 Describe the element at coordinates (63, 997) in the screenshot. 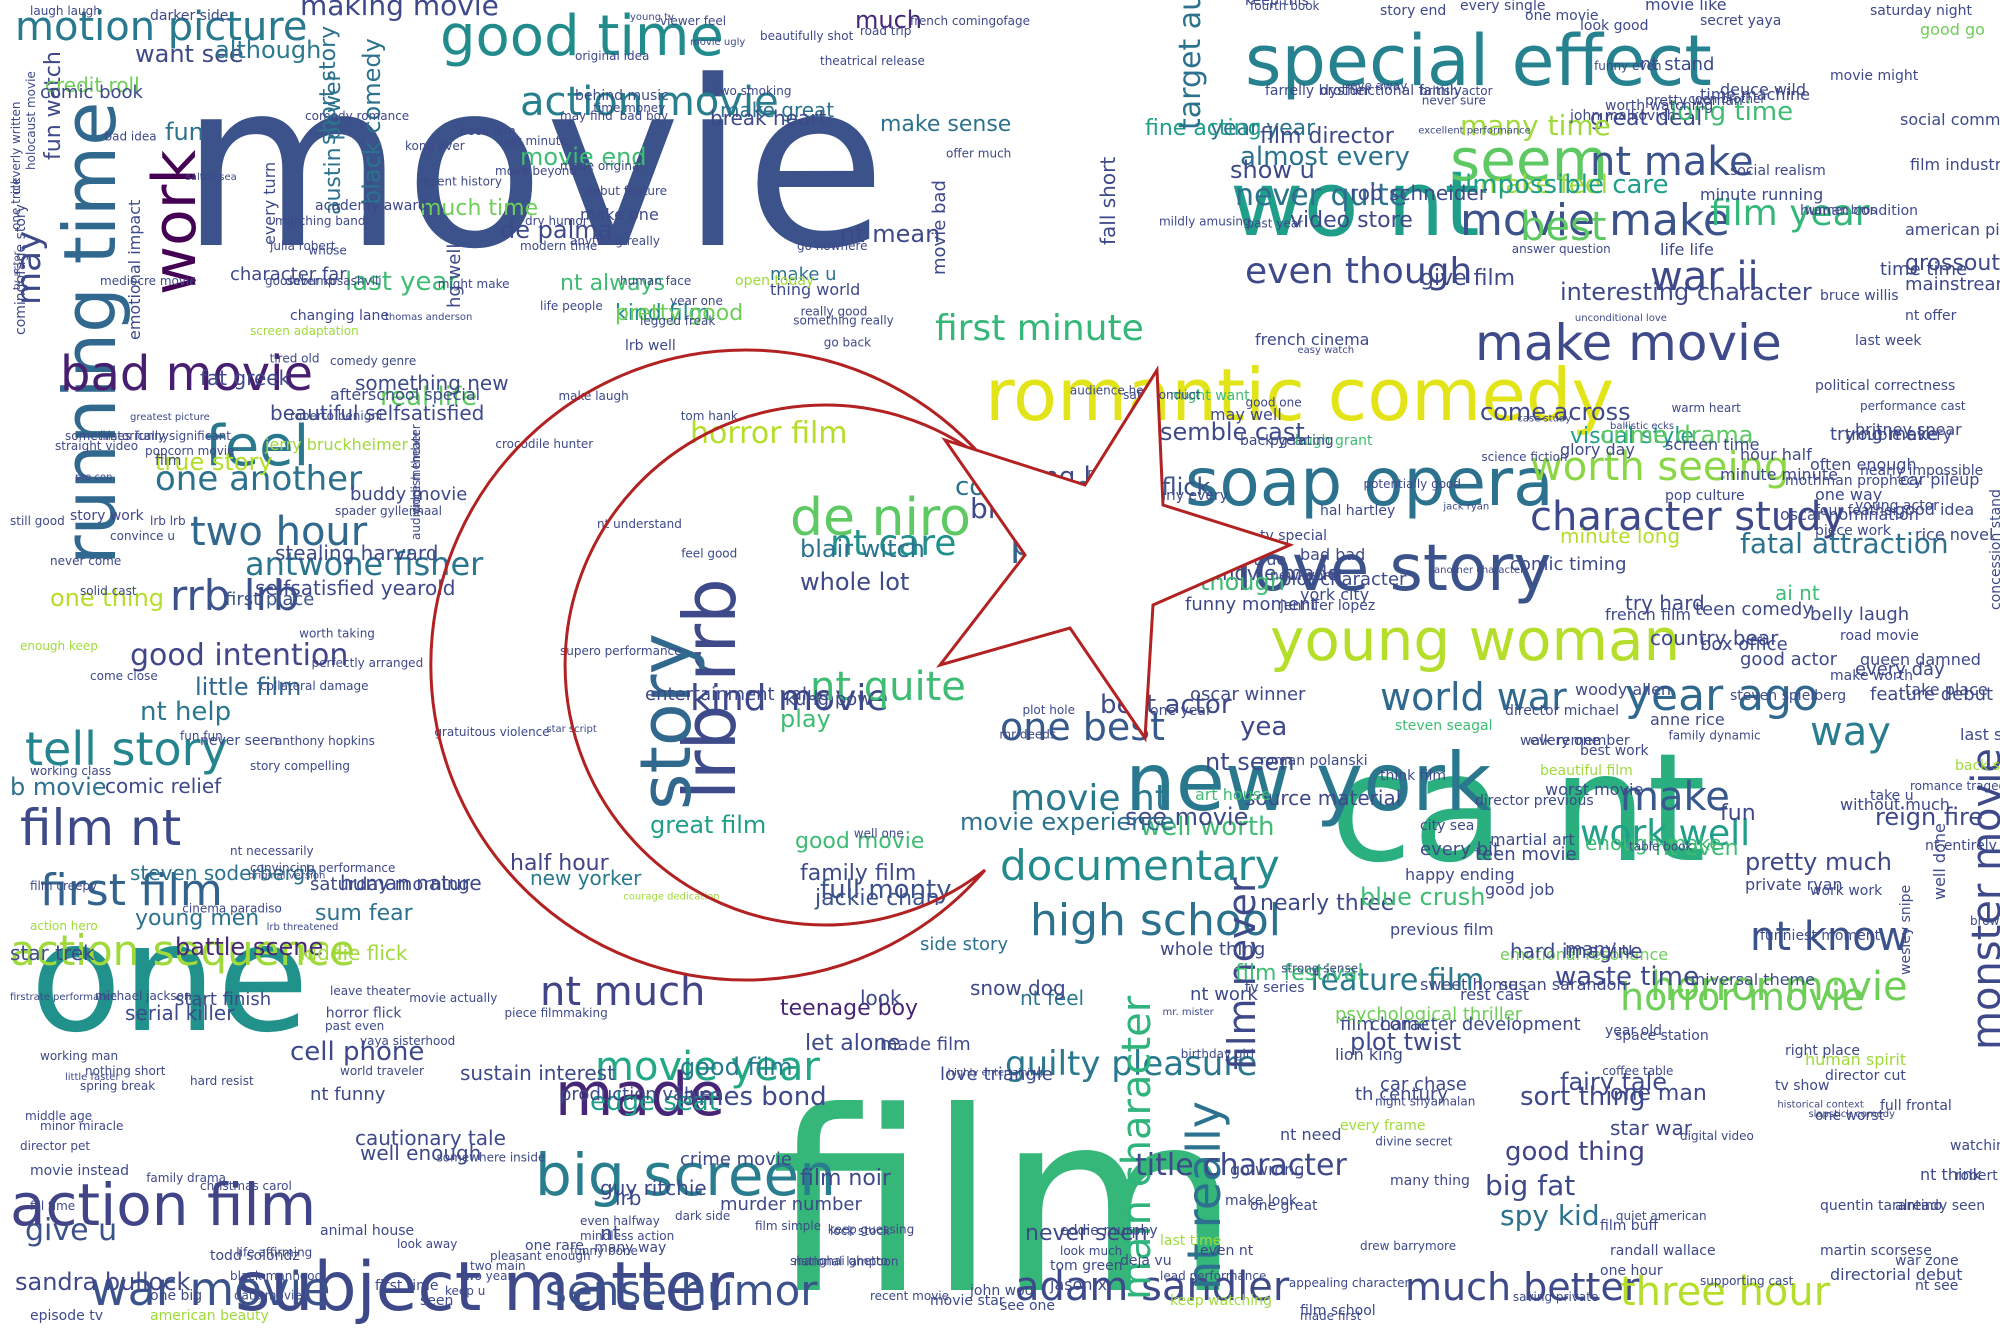

I see `word-firstrate-performance: firstrate performance` at that location.